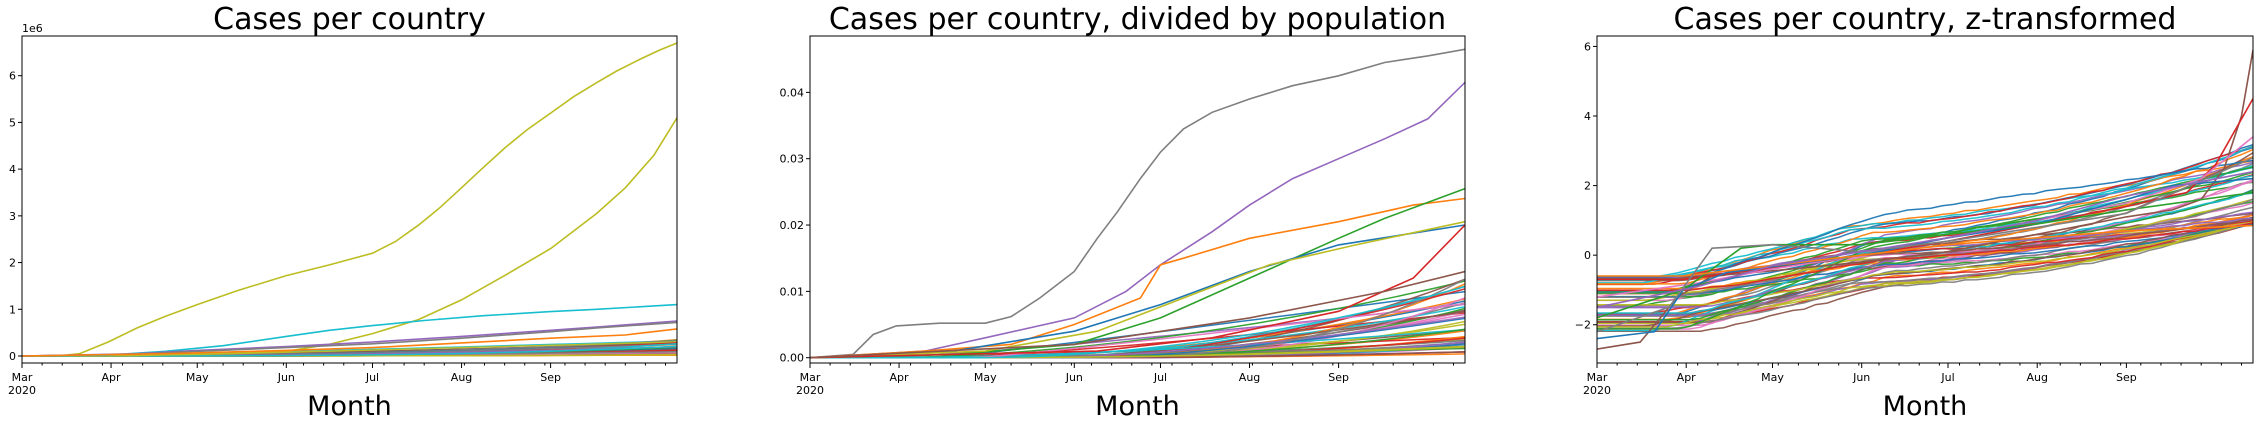 The image size is (2259, 430). I want to click on chart-title: Cases per country, z-transformed, so click(1925, 19).